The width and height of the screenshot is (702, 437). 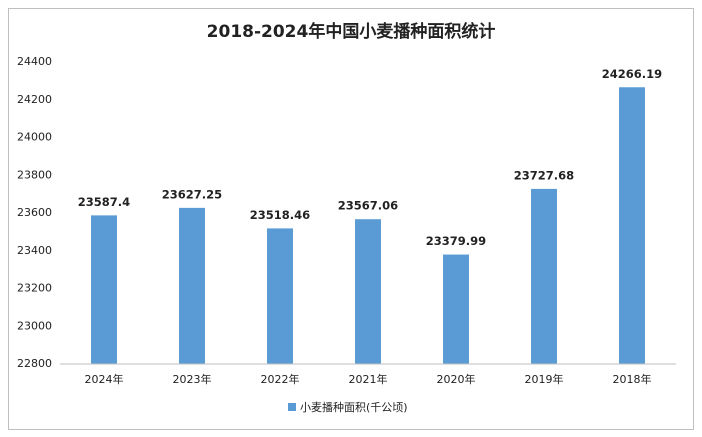 I want to click on value-label: 23379.99, so click(x=456, y=241).